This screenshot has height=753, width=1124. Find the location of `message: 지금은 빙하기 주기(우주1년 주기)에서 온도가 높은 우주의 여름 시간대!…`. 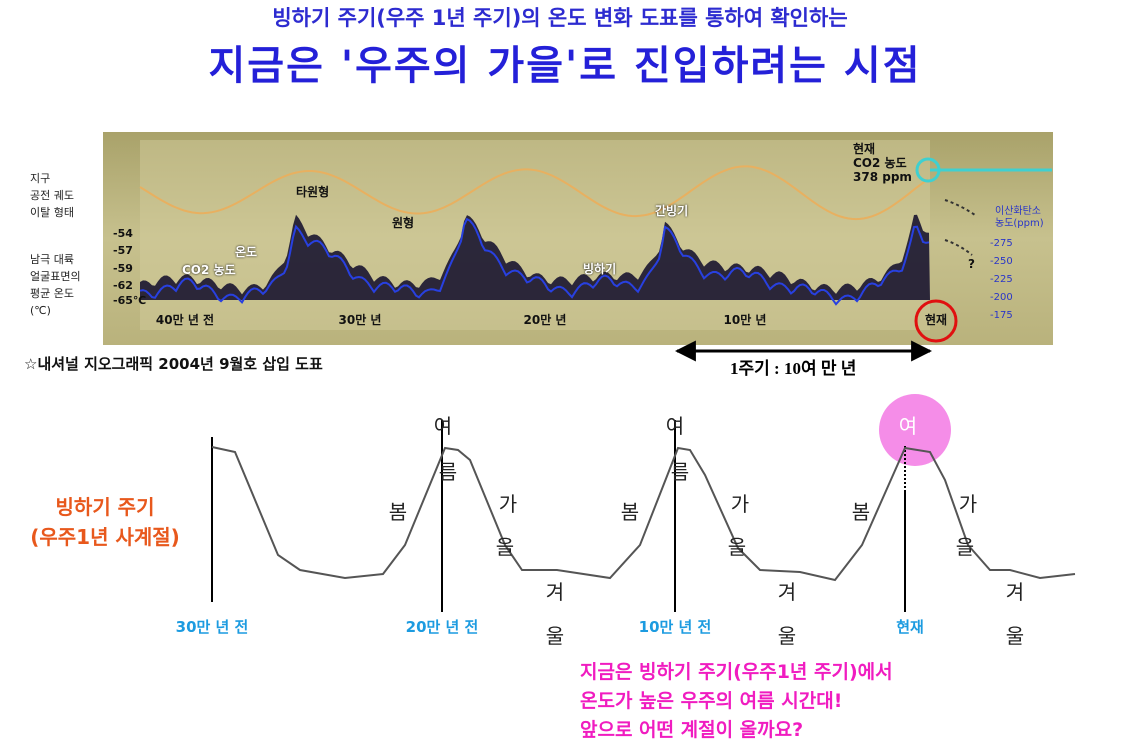

message: 지금은 빙하기 주기(우주1년 주기)에서 온도가 높은 우주의 여름 시간대!… is located at coordinates (736, 701).